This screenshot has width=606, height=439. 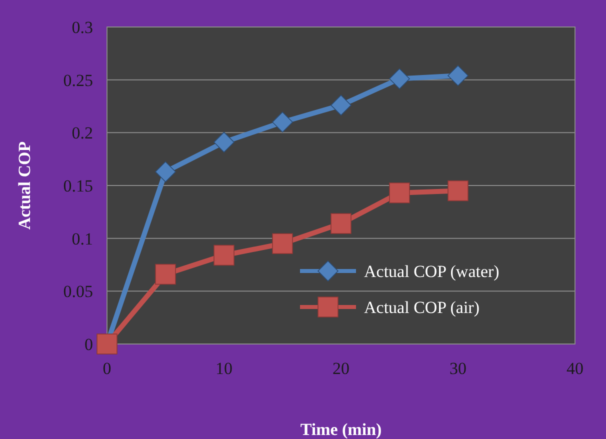 I want to click on y-tick-label: 0.1, so click(x=82, y=238).